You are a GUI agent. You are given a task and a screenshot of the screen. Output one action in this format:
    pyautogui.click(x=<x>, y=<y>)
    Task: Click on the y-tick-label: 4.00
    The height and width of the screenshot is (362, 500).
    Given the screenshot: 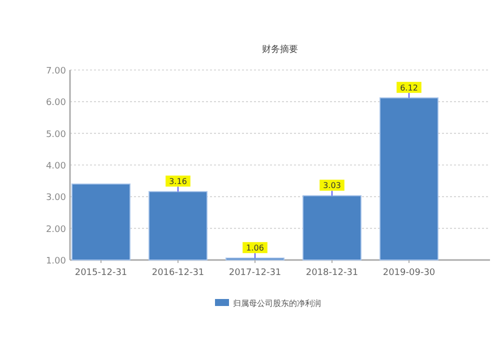 What is the action you would take?
    pyautogui.click(x=56, y=167)
    